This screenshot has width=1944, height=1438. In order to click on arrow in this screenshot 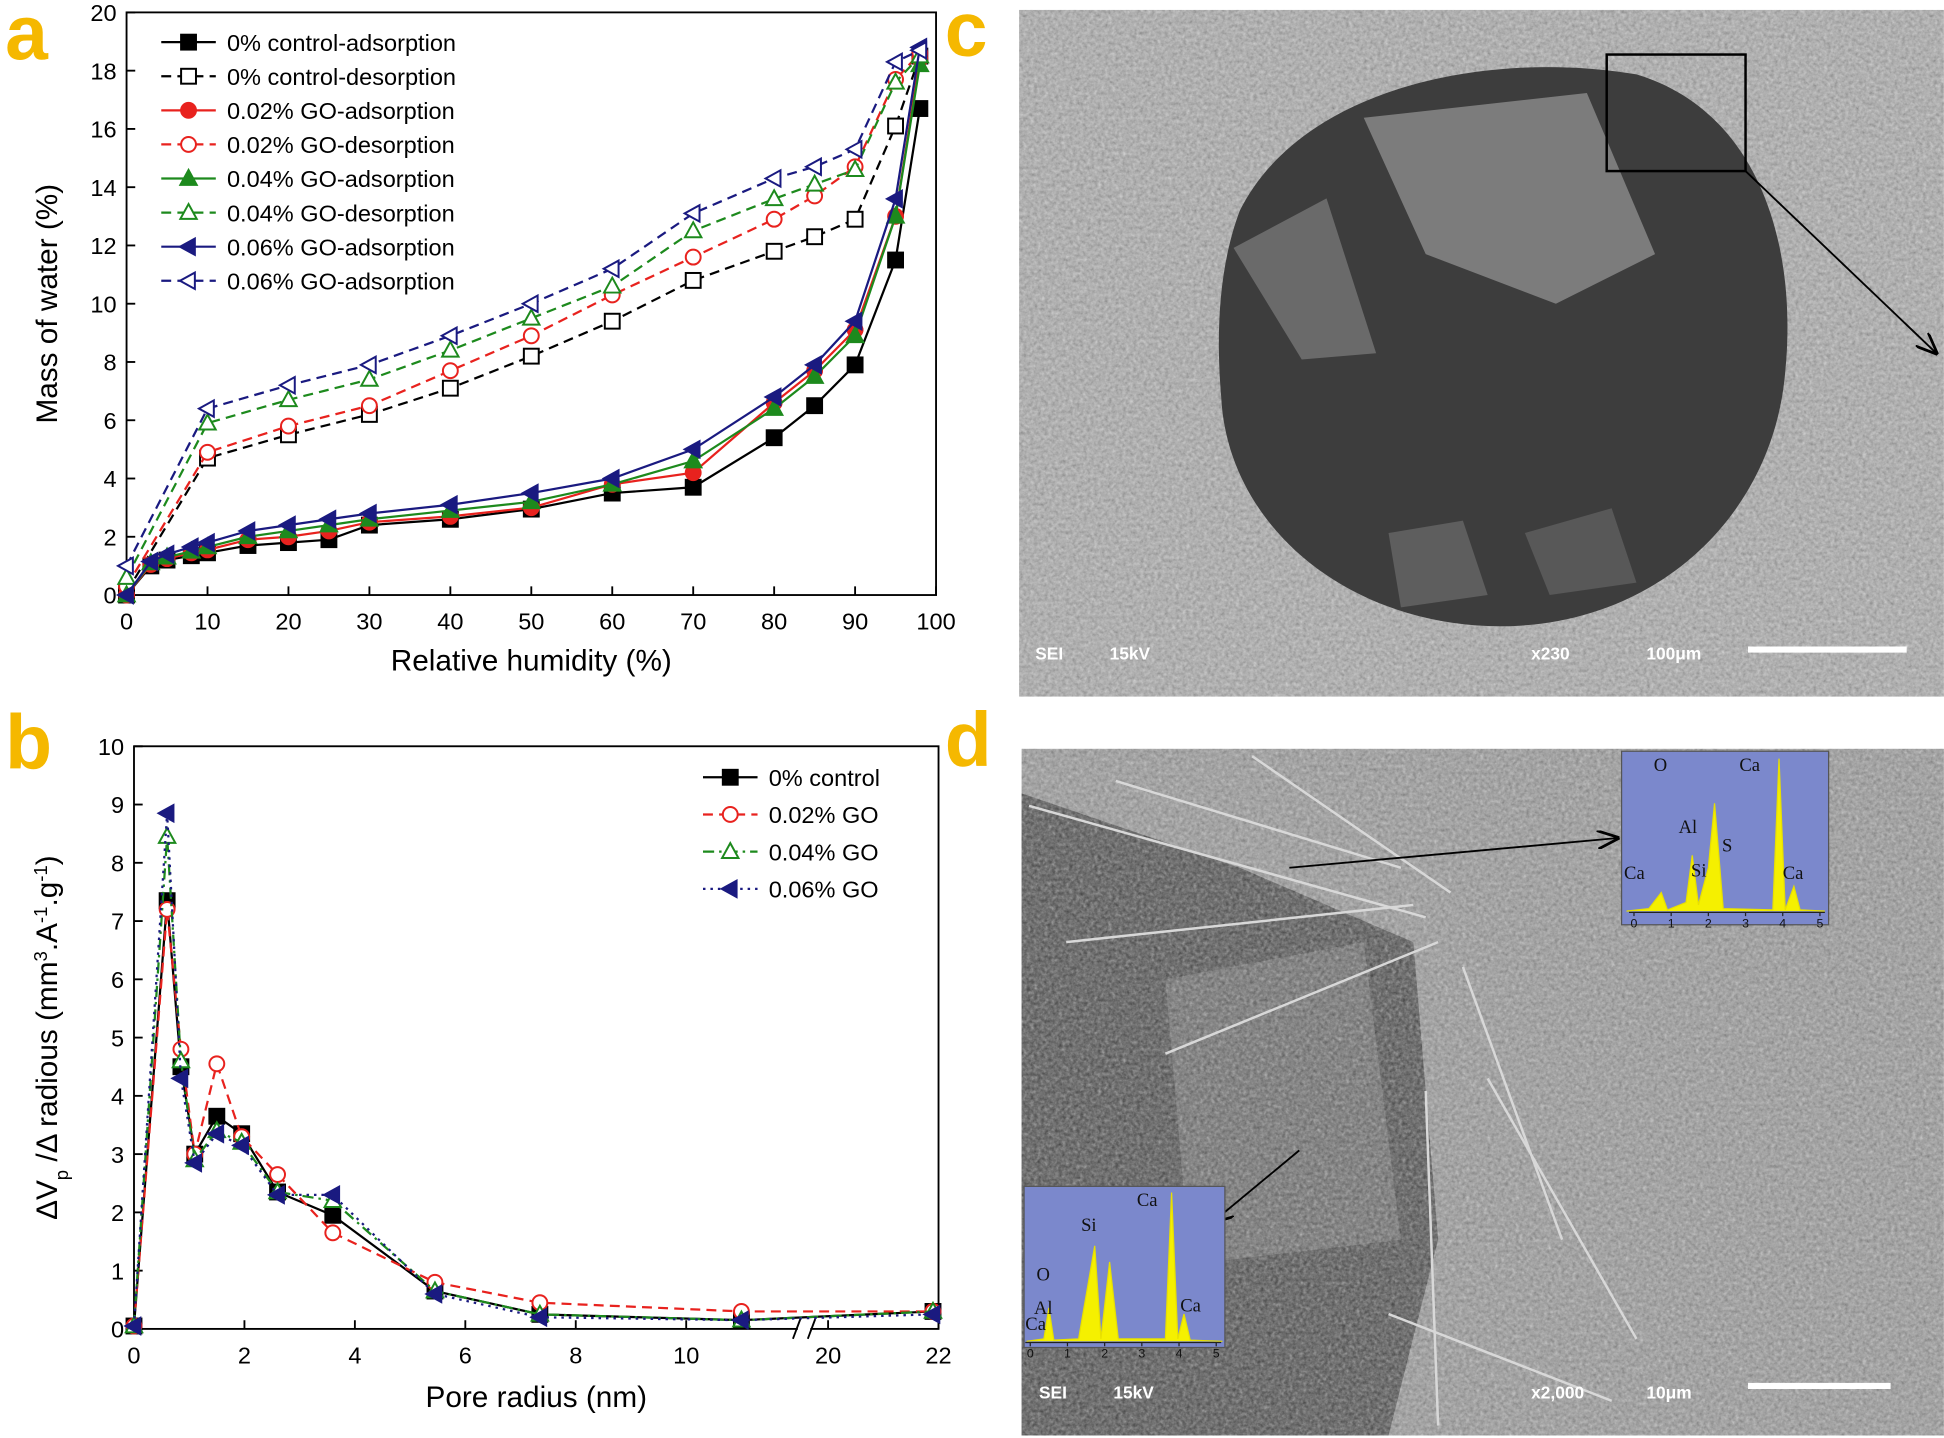, I will do `click(1453, 853)`.